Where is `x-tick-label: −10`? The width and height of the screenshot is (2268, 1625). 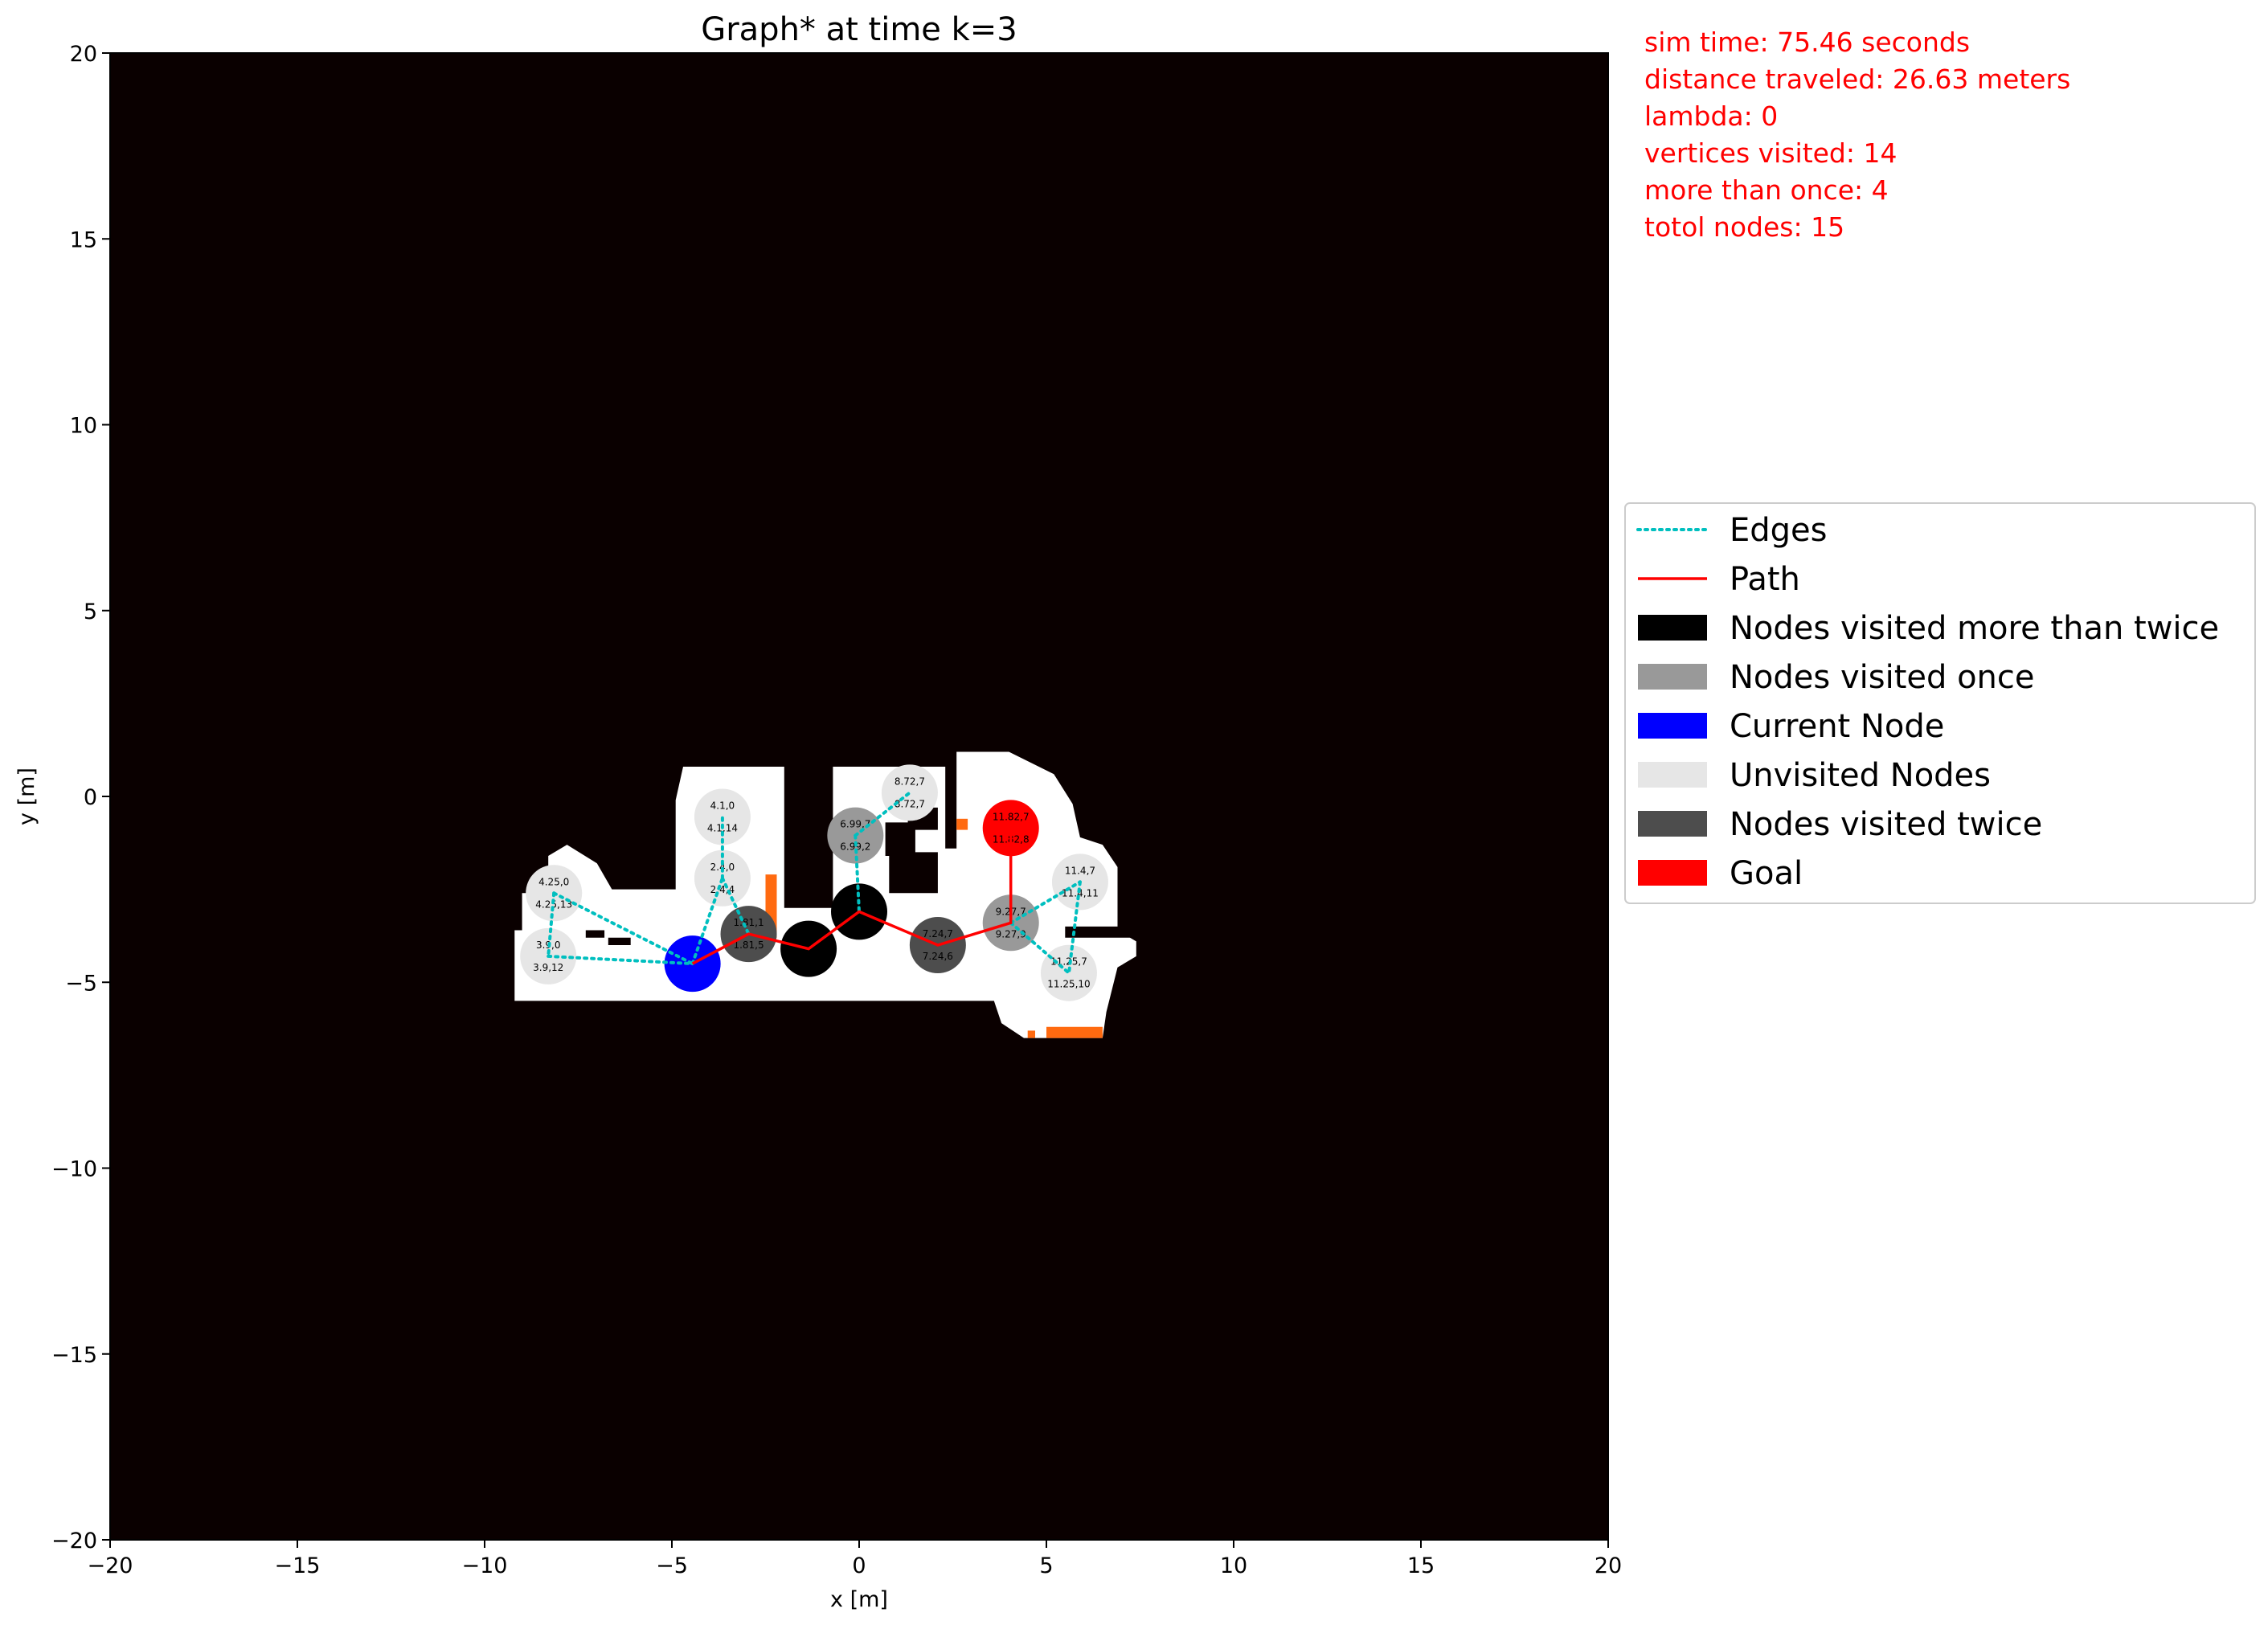 x-tick-label: −10 is located at coordinates (485, 1565).